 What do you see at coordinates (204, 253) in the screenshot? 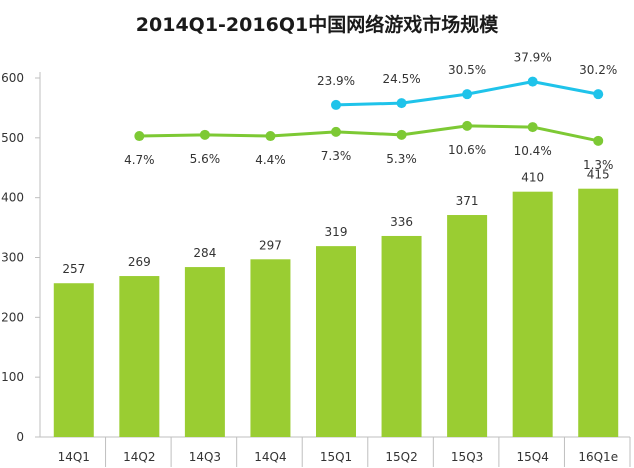
I see `bar-value-label: 284` at bounding box center [204, 253].